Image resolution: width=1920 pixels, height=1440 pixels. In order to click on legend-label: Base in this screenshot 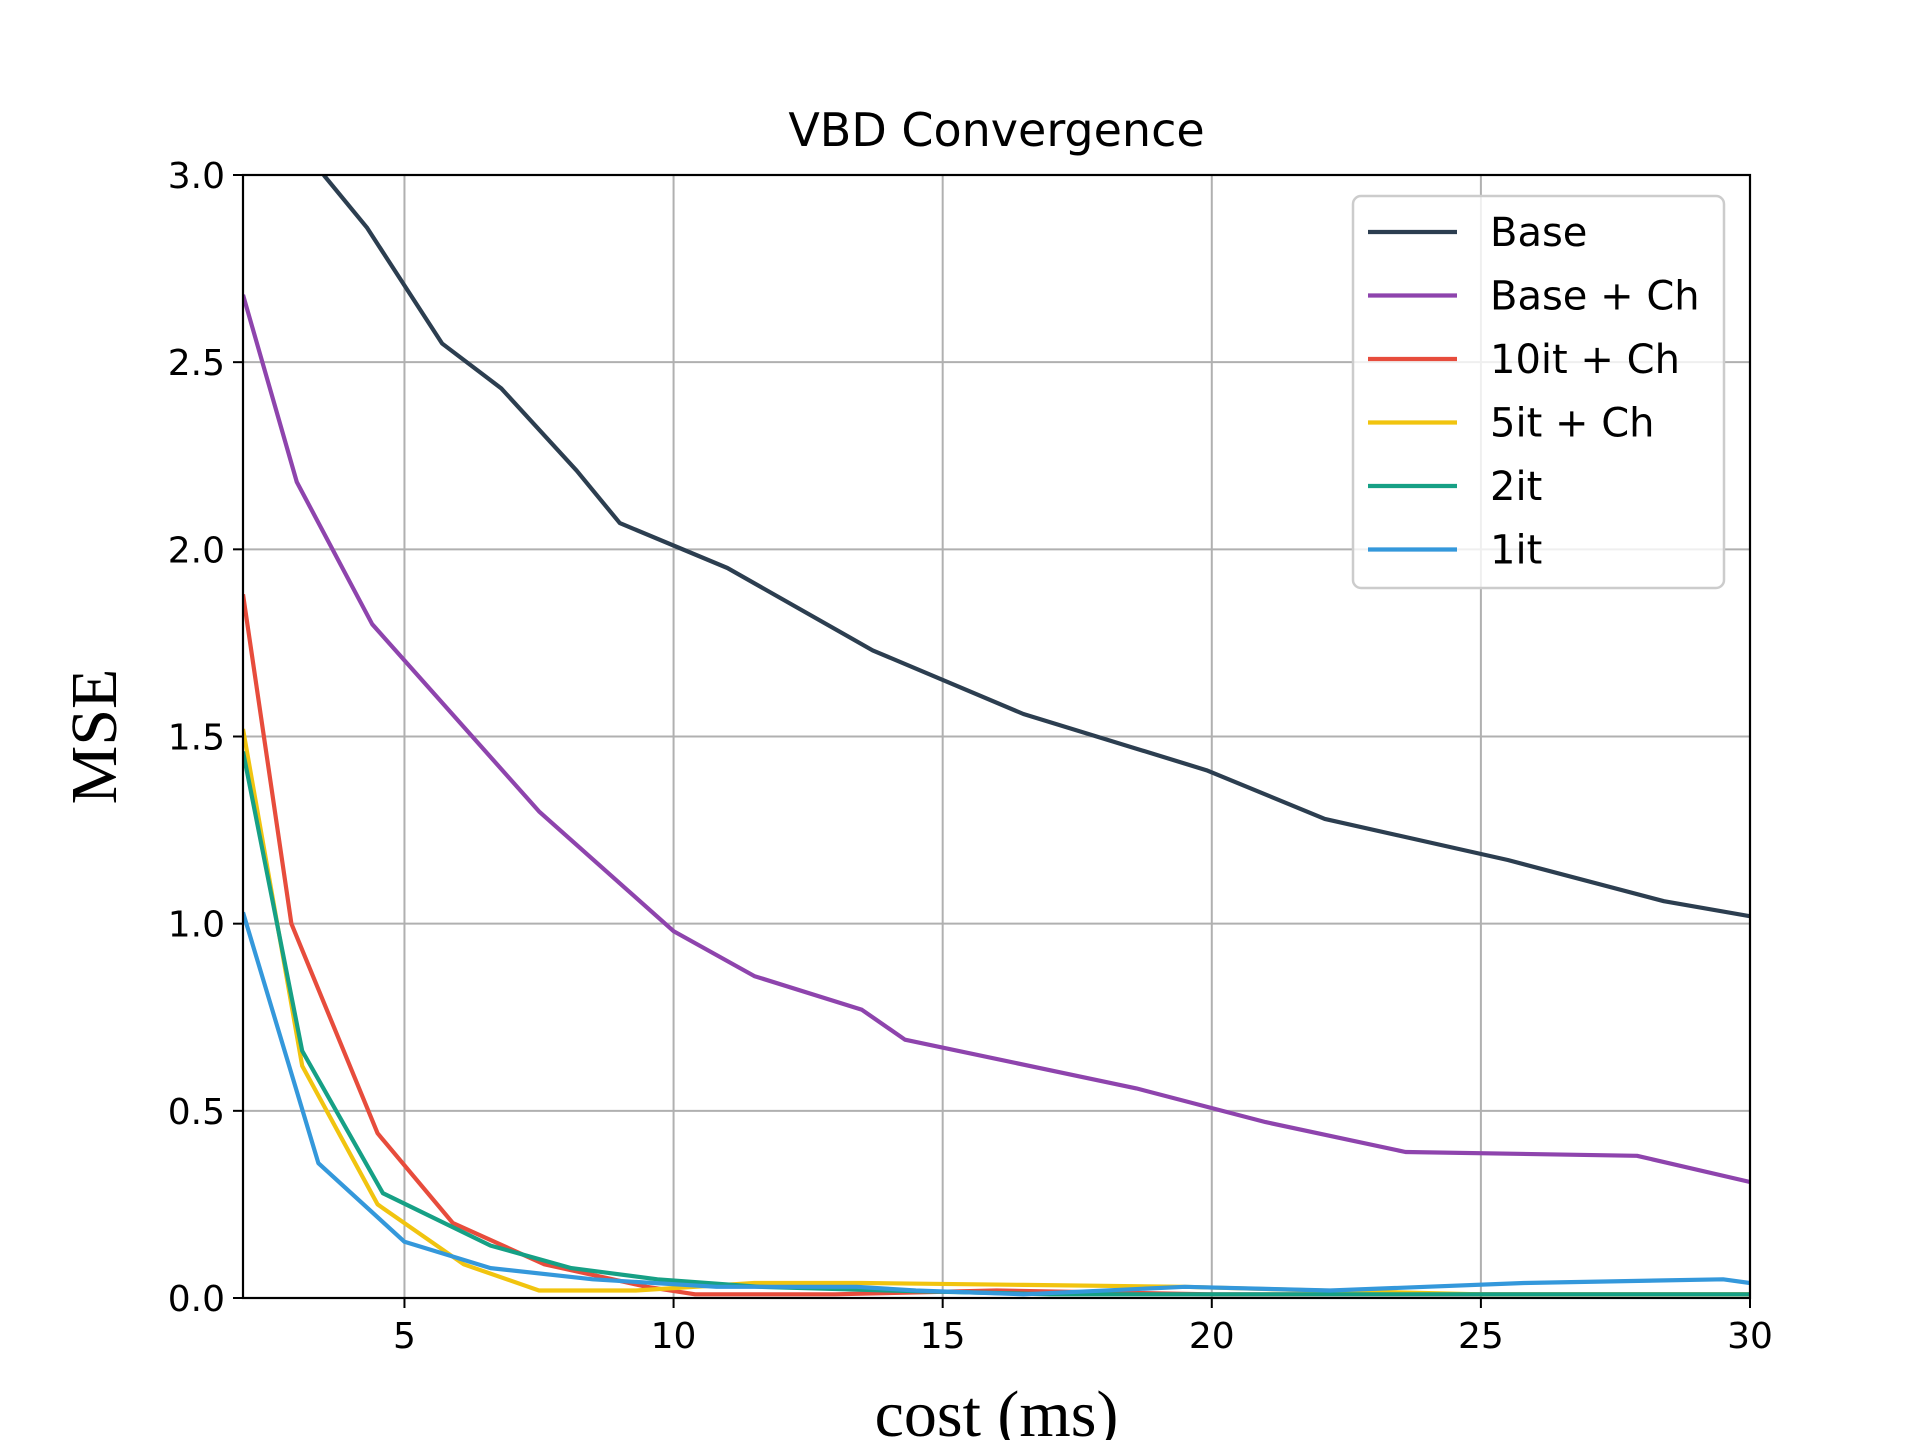, I will do `click(1538, 233)`.